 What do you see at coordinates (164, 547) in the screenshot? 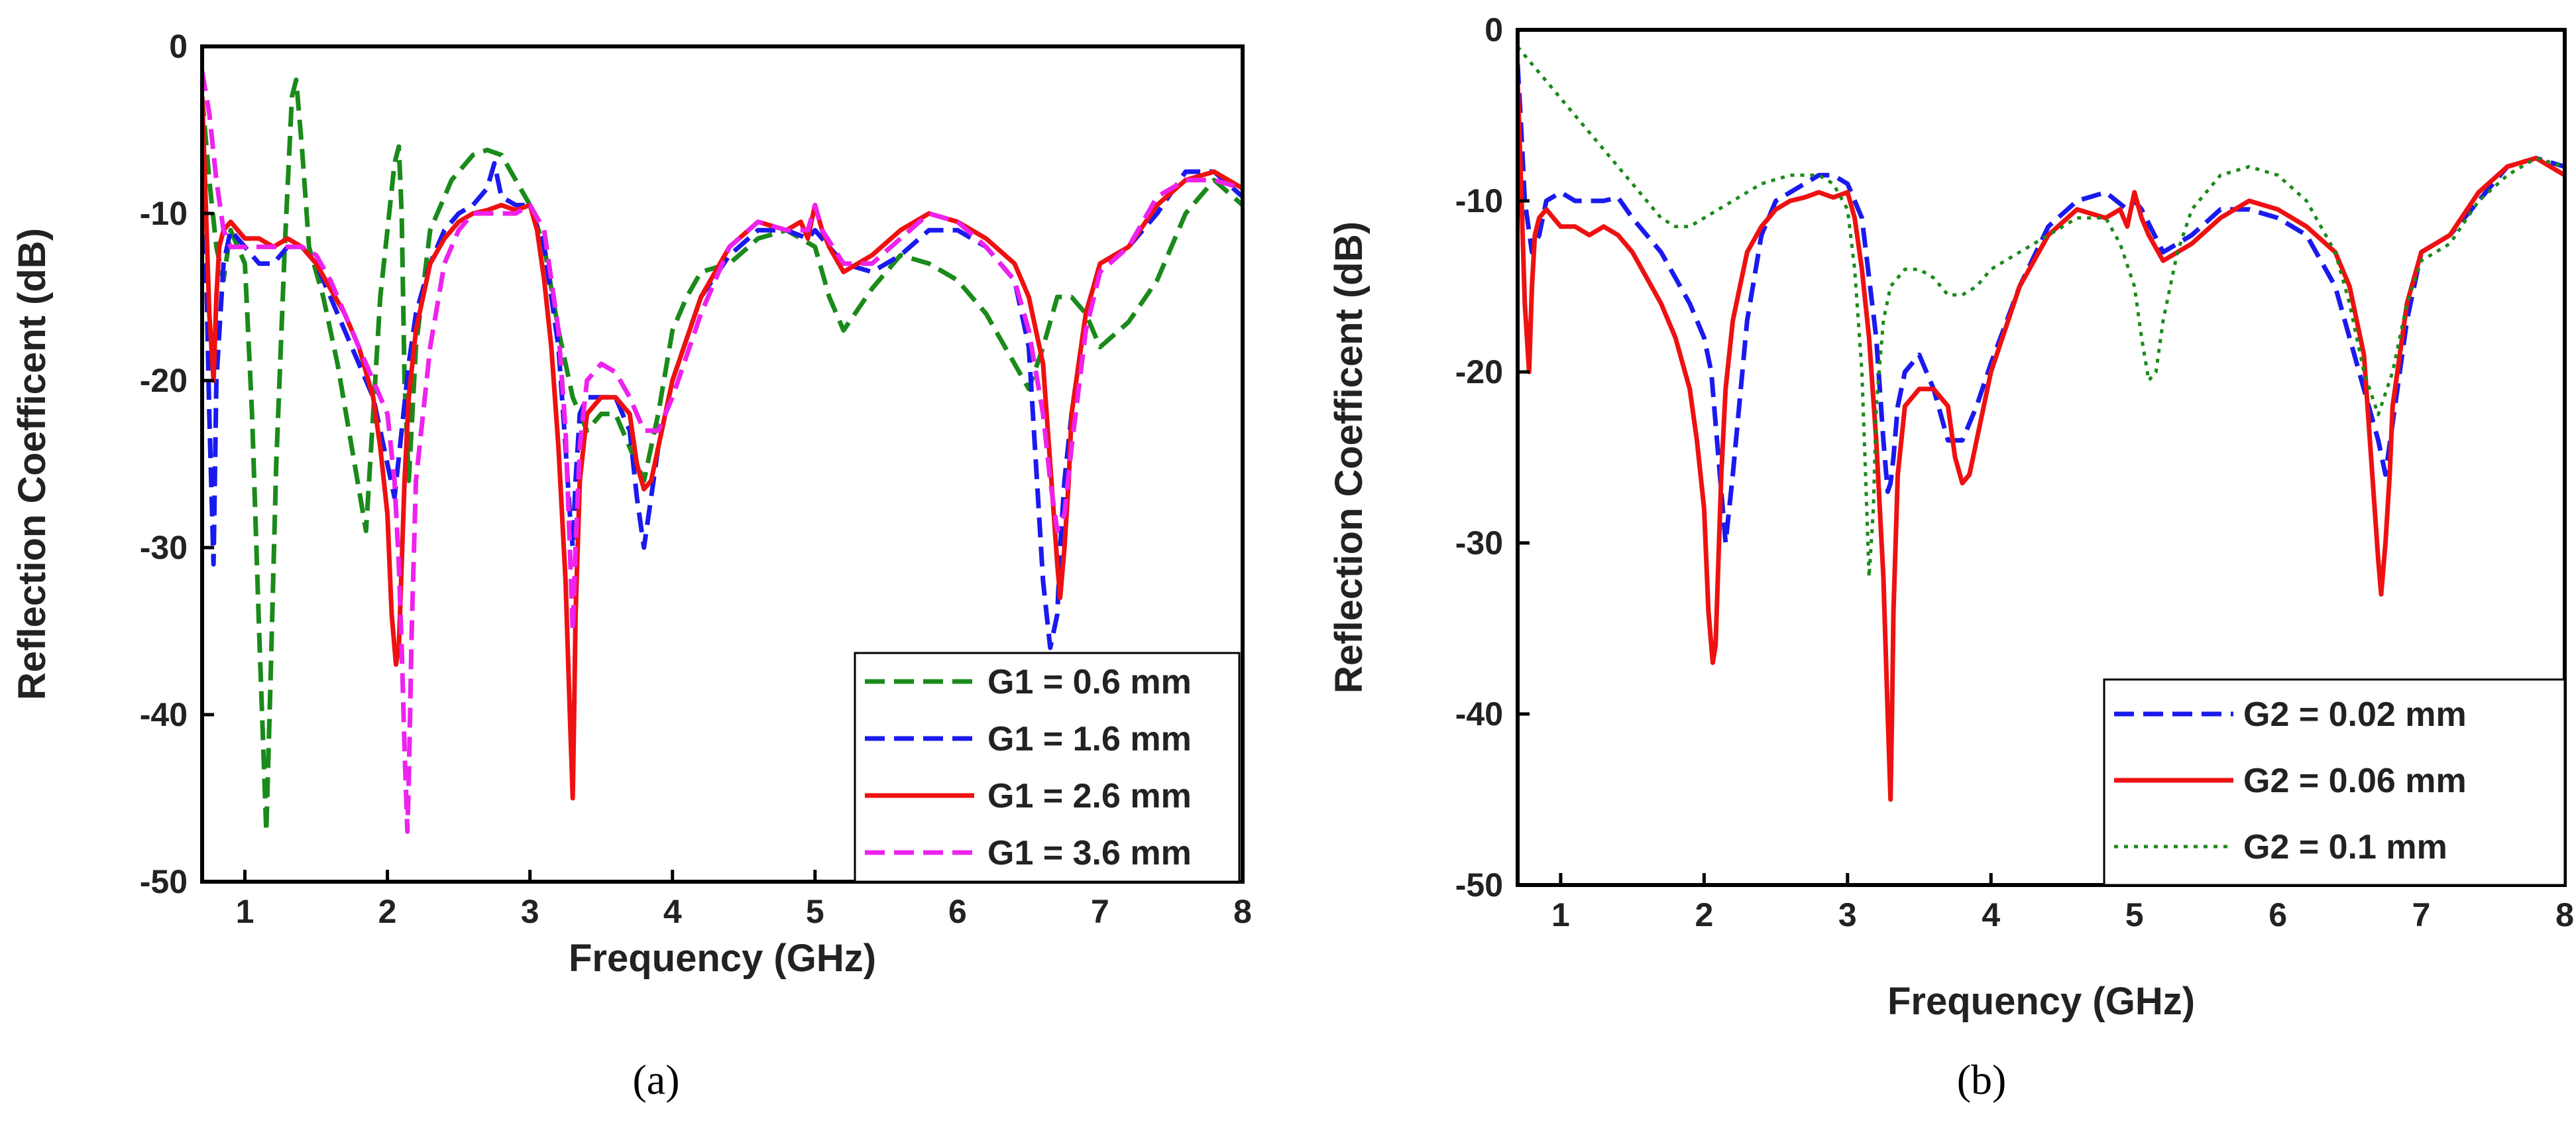
I see `panel-a-y-tick-label: -30` at bounding box center [164, 547].